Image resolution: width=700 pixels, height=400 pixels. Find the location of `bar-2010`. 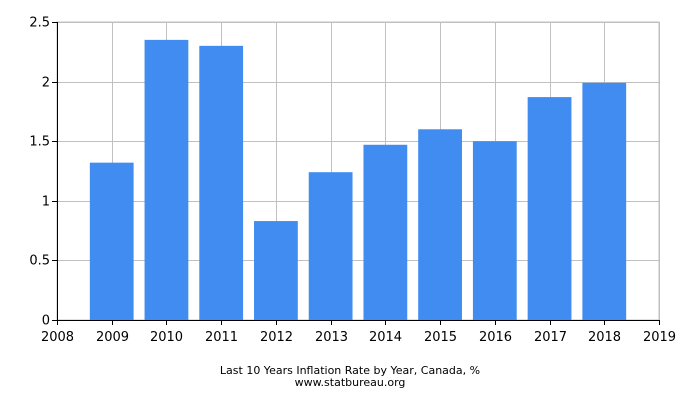

bar-2010 is located at coordinates (166, 179).